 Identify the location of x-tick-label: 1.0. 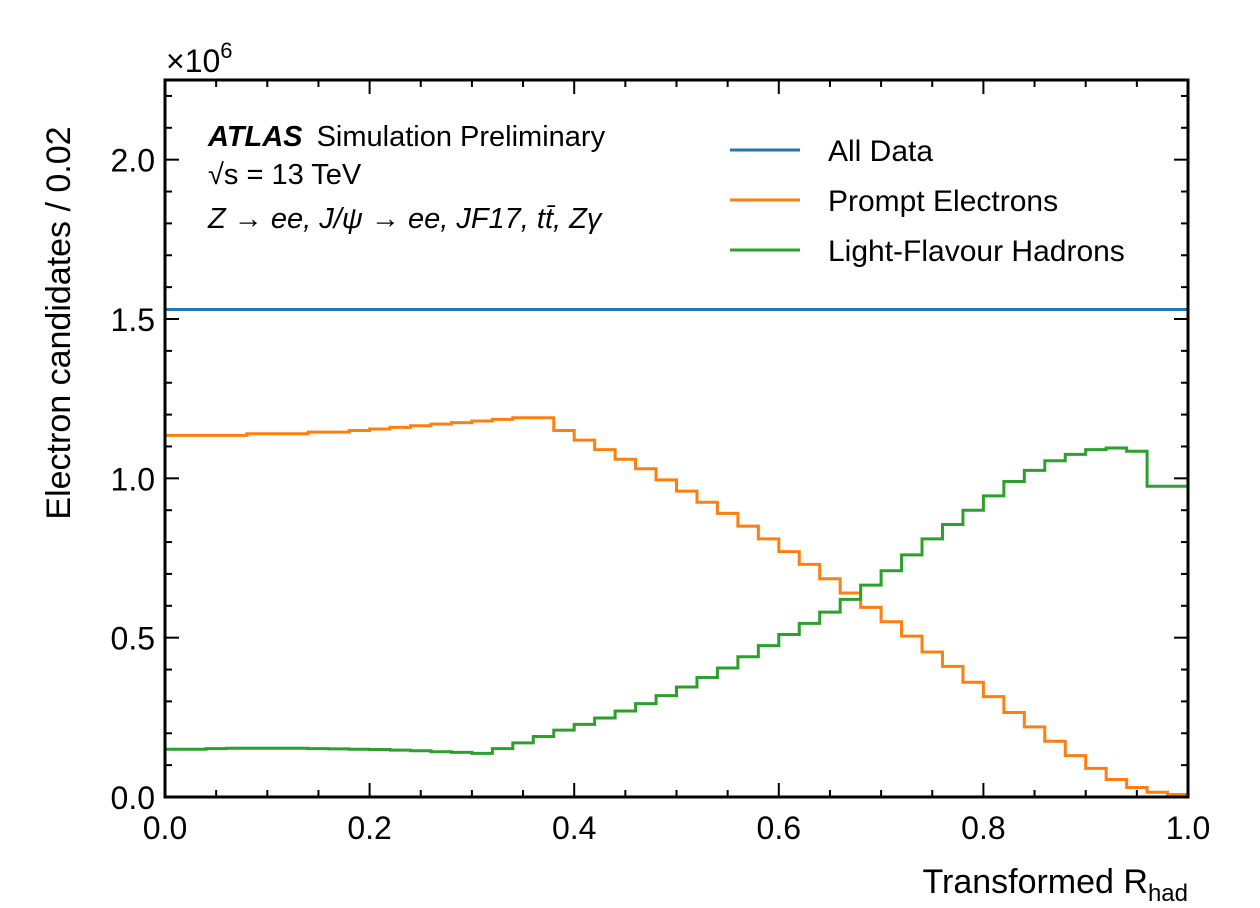
(1188, 828).